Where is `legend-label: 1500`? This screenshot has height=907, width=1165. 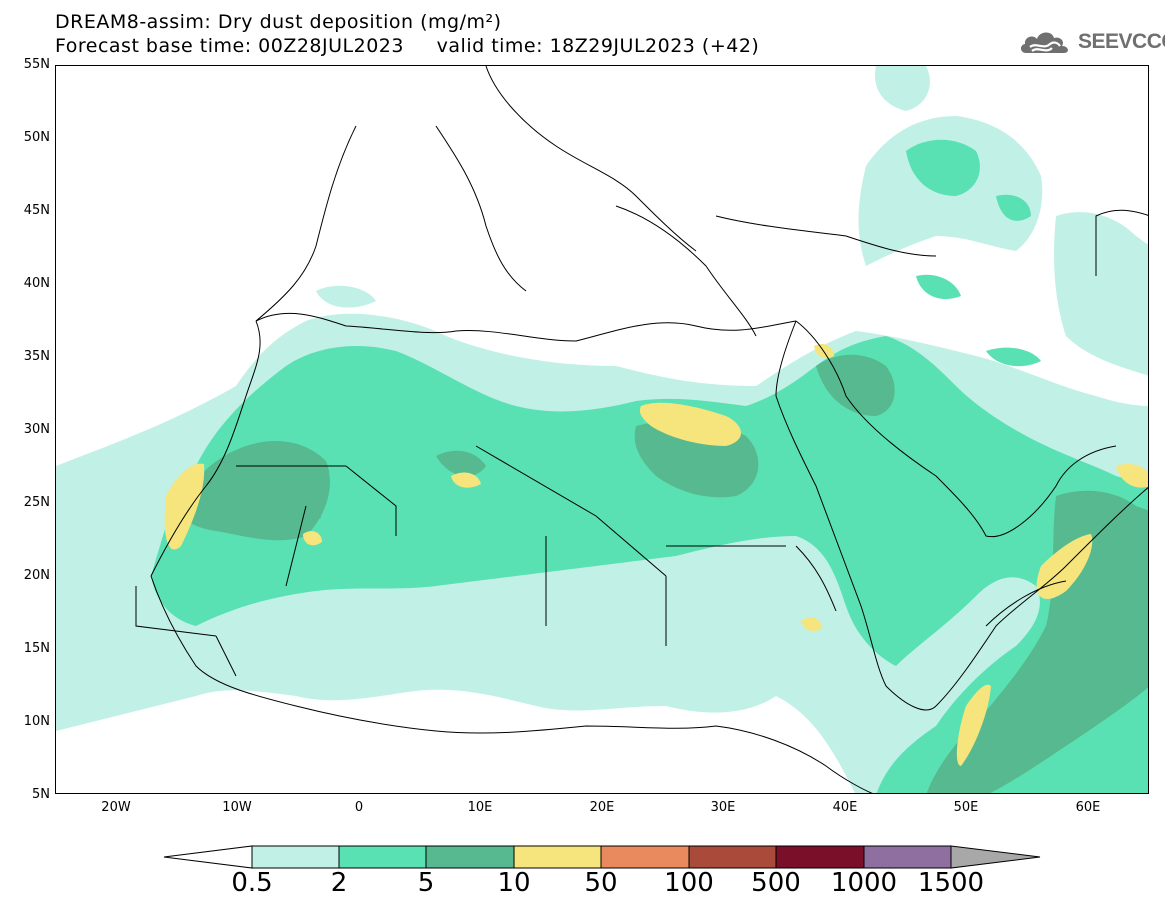
legend-label: 1500 is located at coordinates (951, 883).